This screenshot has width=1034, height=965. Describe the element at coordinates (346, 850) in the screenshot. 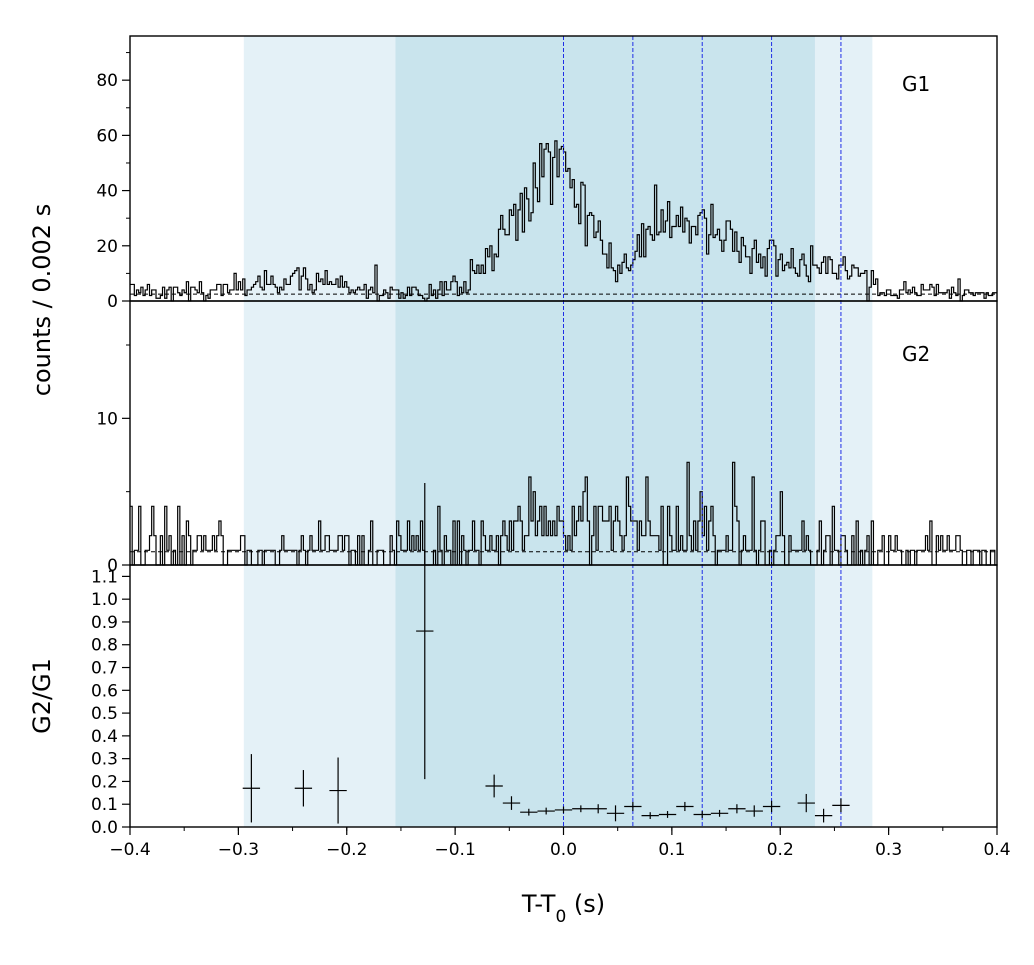

I see `x-tick-label: −0.2` at that location.